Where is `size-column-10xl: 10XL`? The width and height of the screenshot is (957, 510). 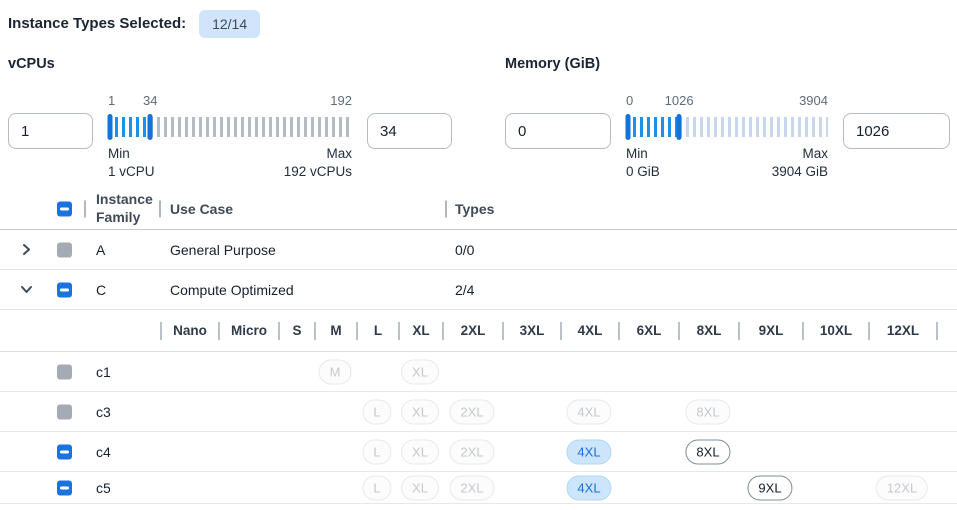 size-column-10xl: 10XL is located at coordinates (835, 330).